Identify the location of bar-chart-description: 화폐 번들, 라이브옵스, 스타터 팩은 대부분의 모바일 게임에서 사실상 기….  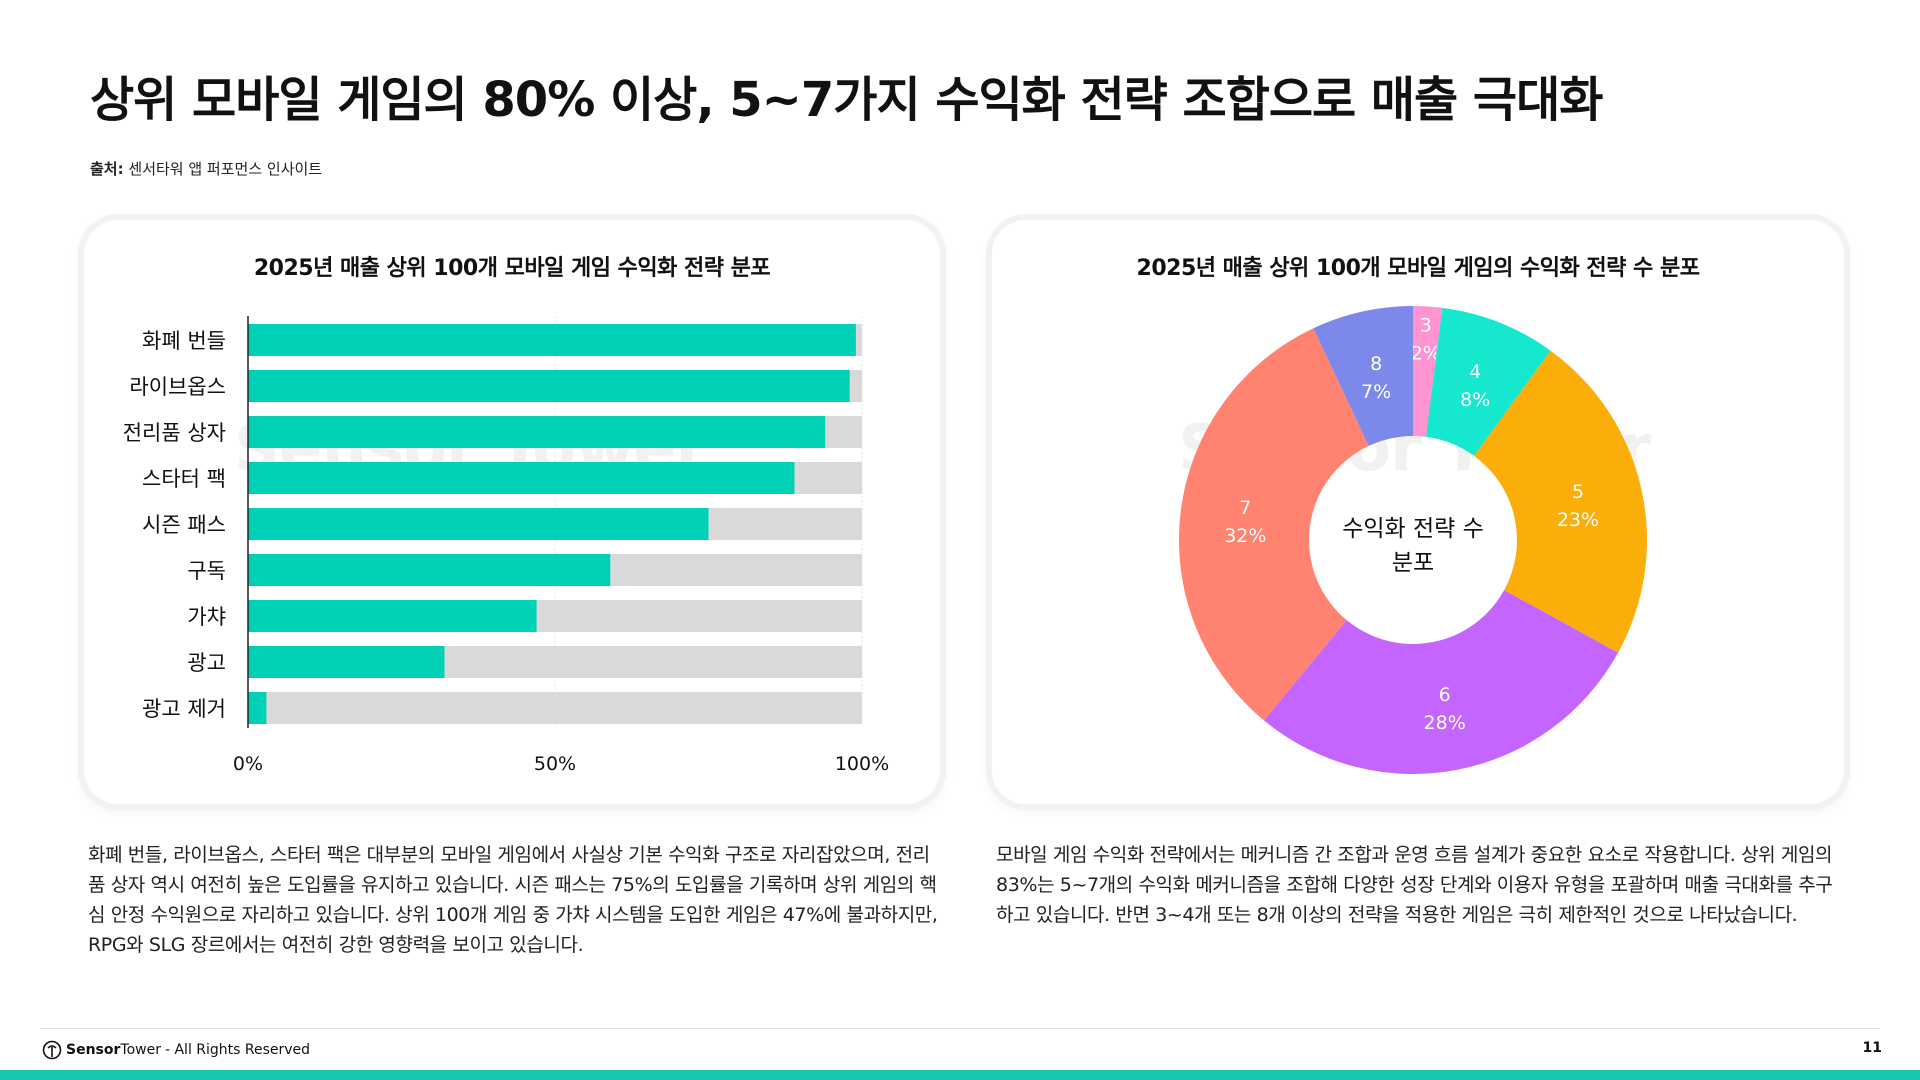
(513, 900).